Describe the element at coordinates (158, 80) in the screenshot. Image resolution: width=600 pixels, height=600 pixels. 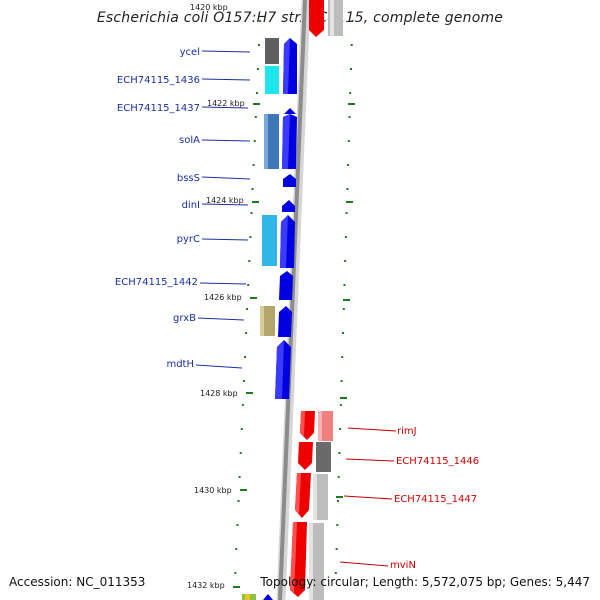
I see `gene-label-ech74115-1436: ECH74115_1436` at that location.